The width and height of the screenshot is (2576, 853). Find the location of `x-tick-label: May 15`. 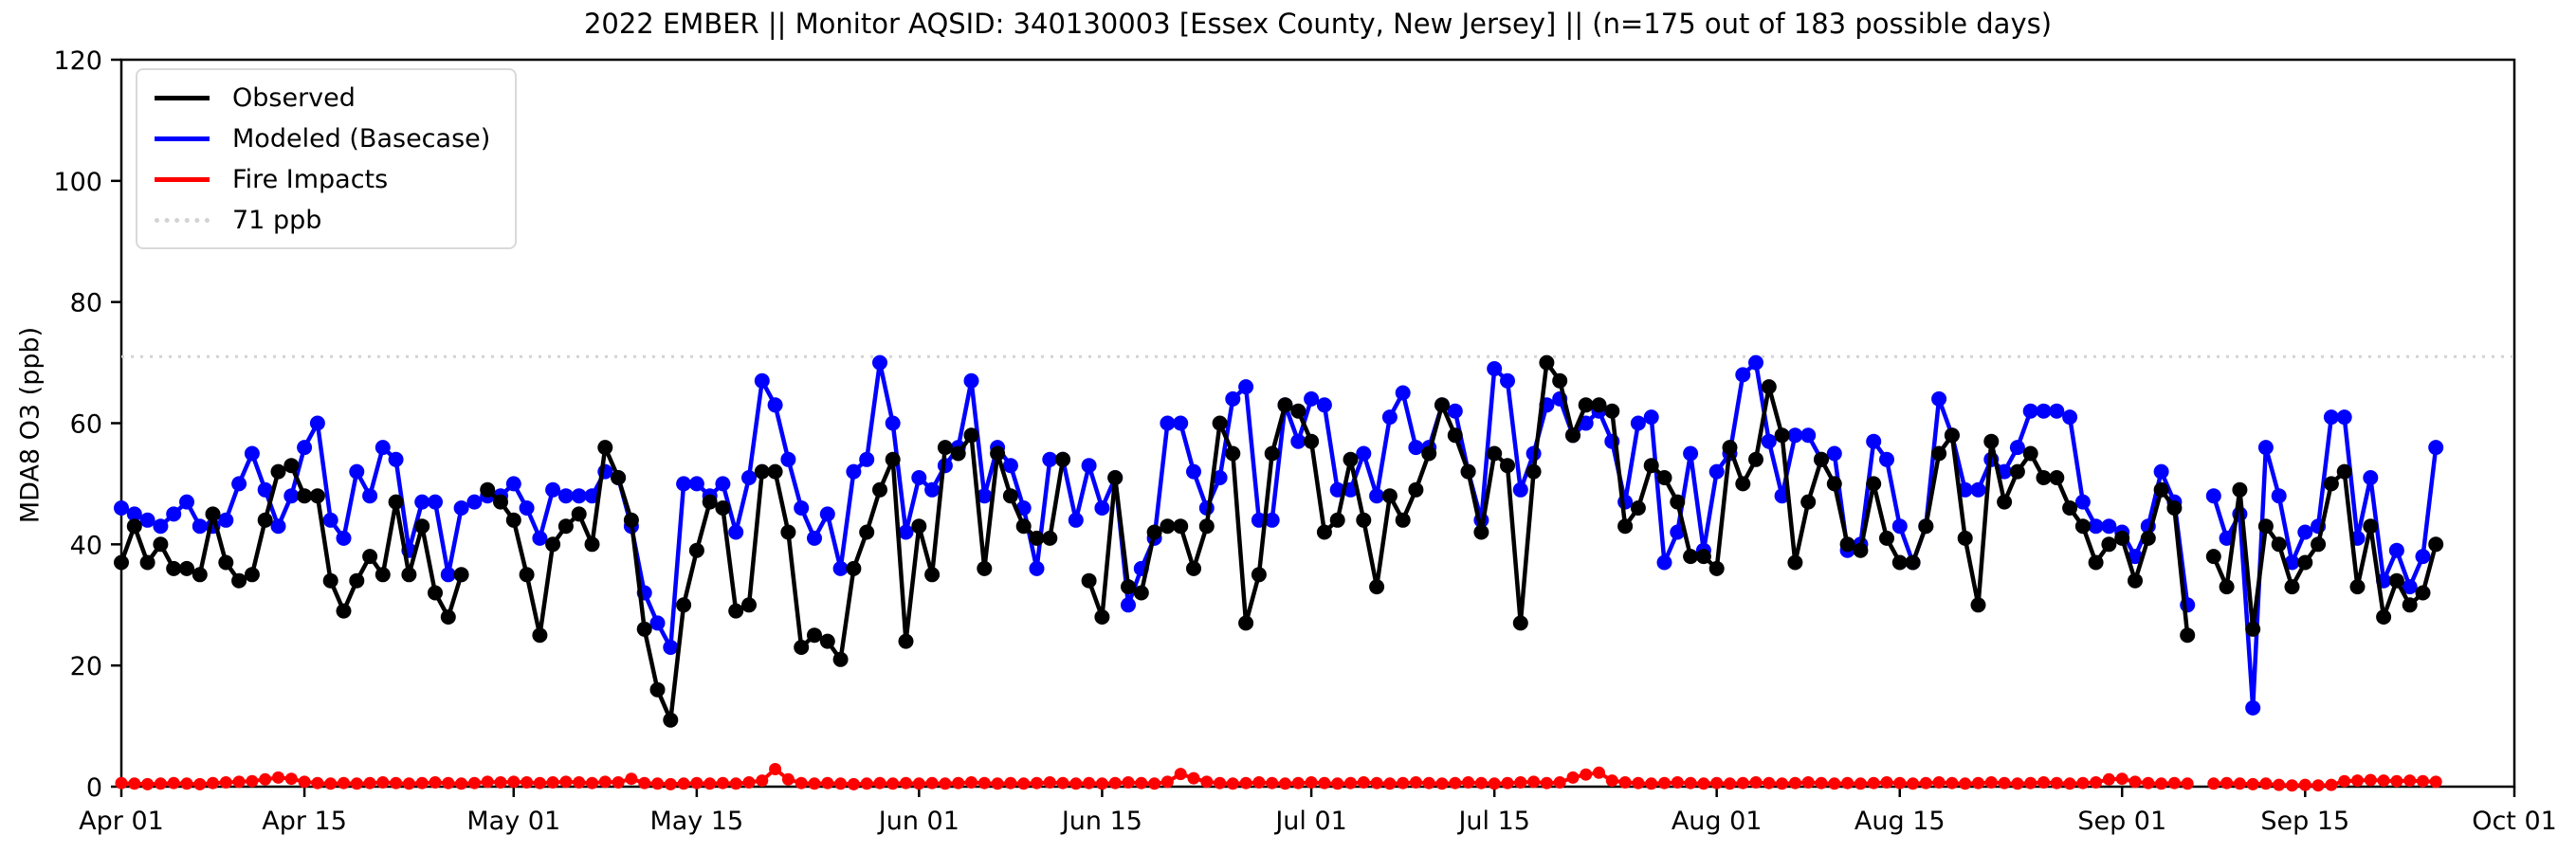

x-tick-label: May 15 is located at coordinates (696, 821).